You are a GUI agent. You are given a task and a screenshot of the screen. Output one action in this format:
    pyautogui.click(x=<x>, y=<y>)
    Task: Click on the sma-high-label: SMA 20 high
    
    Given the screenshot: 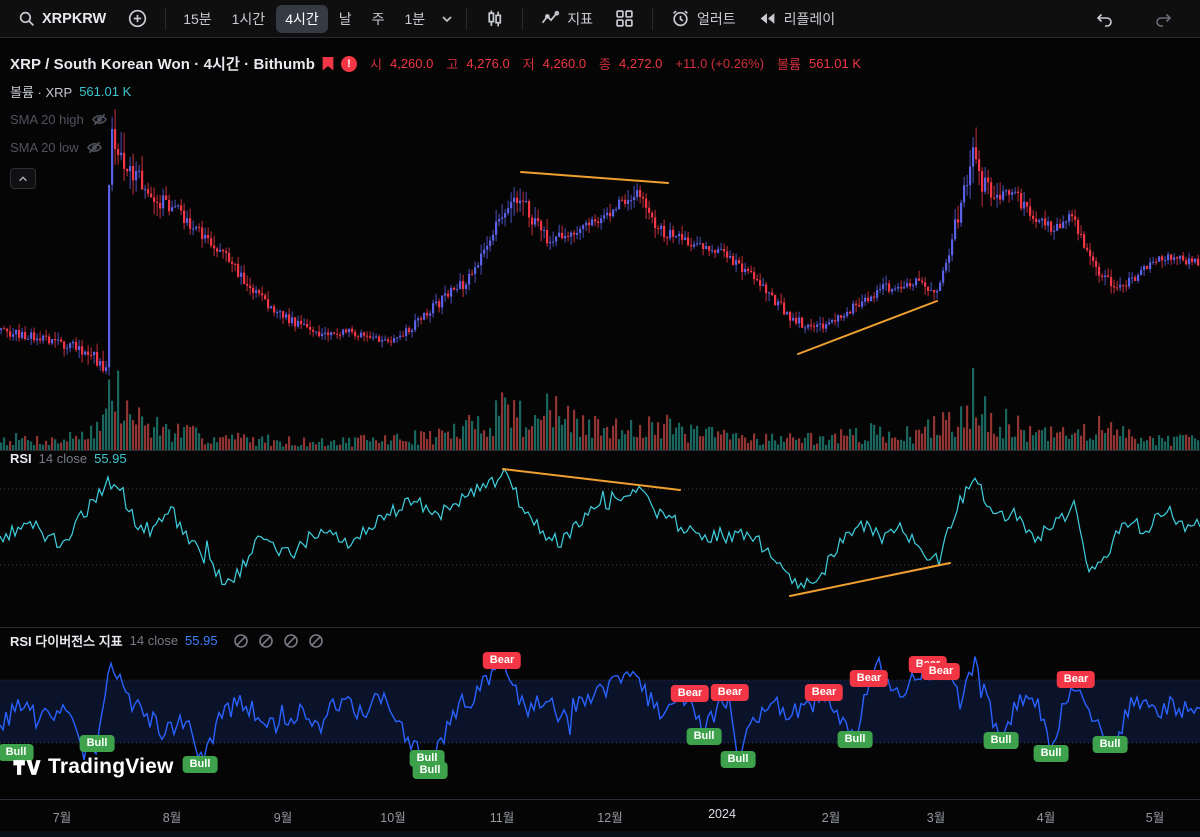 What is the action you would take?
    pyautogui.click(x=47, y=119)
    